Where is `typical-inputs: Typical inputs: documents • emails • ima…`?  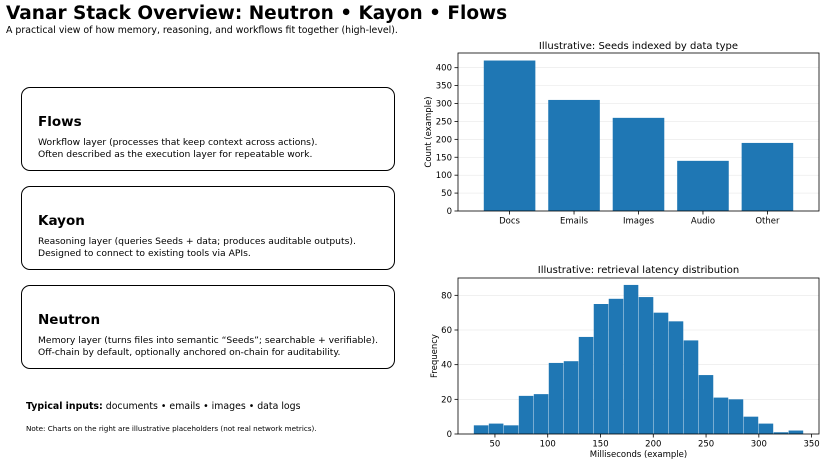 typical-inputs: Typical inputs: documents • emails • ima… is located at coordinates (163, 406).